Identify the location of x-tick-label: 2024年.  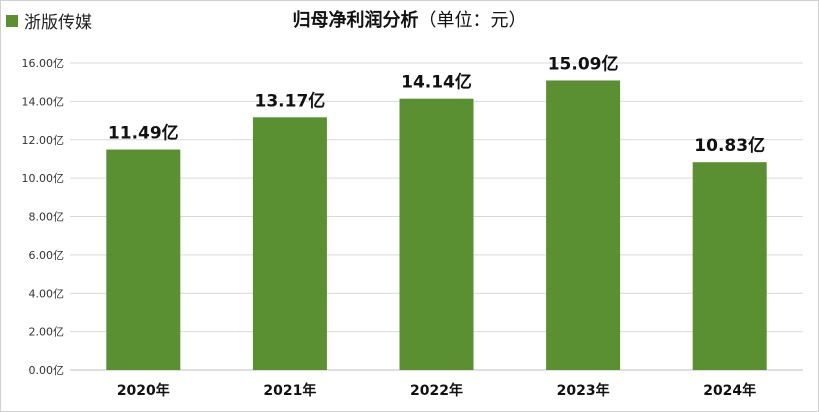
(729, 390).